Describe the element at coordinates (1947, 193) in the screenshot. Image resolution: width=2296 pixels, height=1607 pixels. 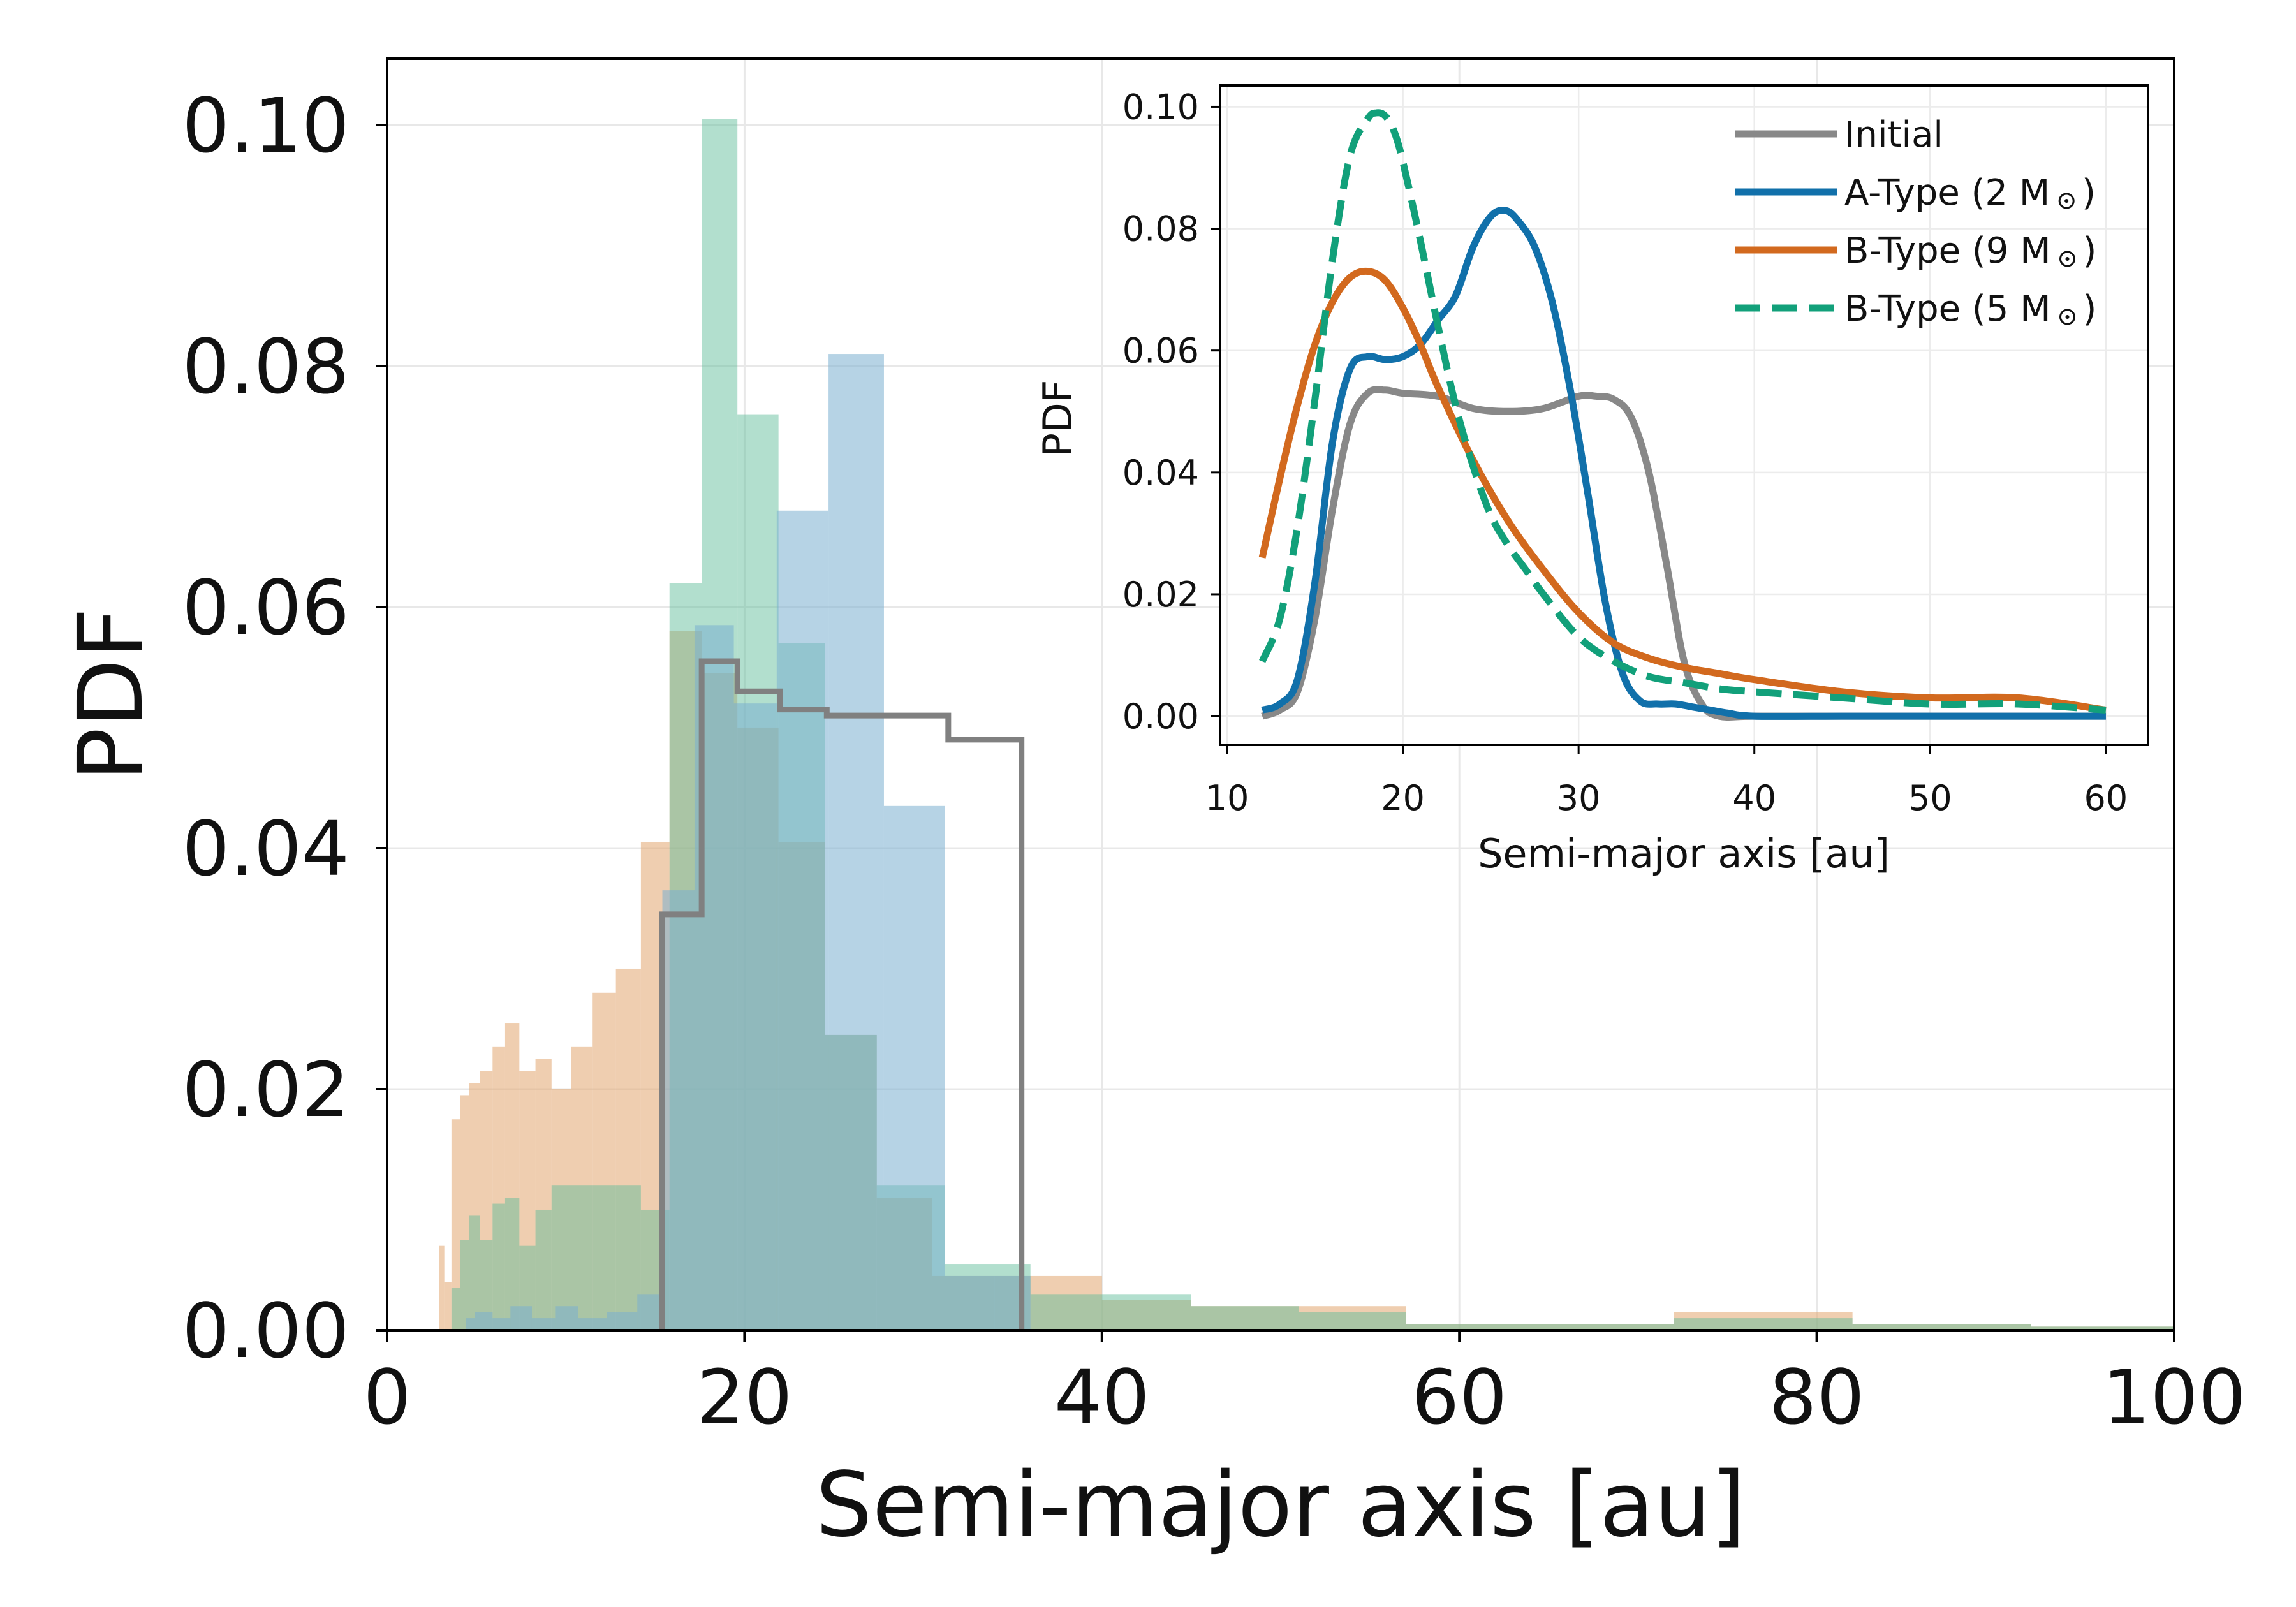
I see `legend-entry-1: A-Type (2 M` at that location.